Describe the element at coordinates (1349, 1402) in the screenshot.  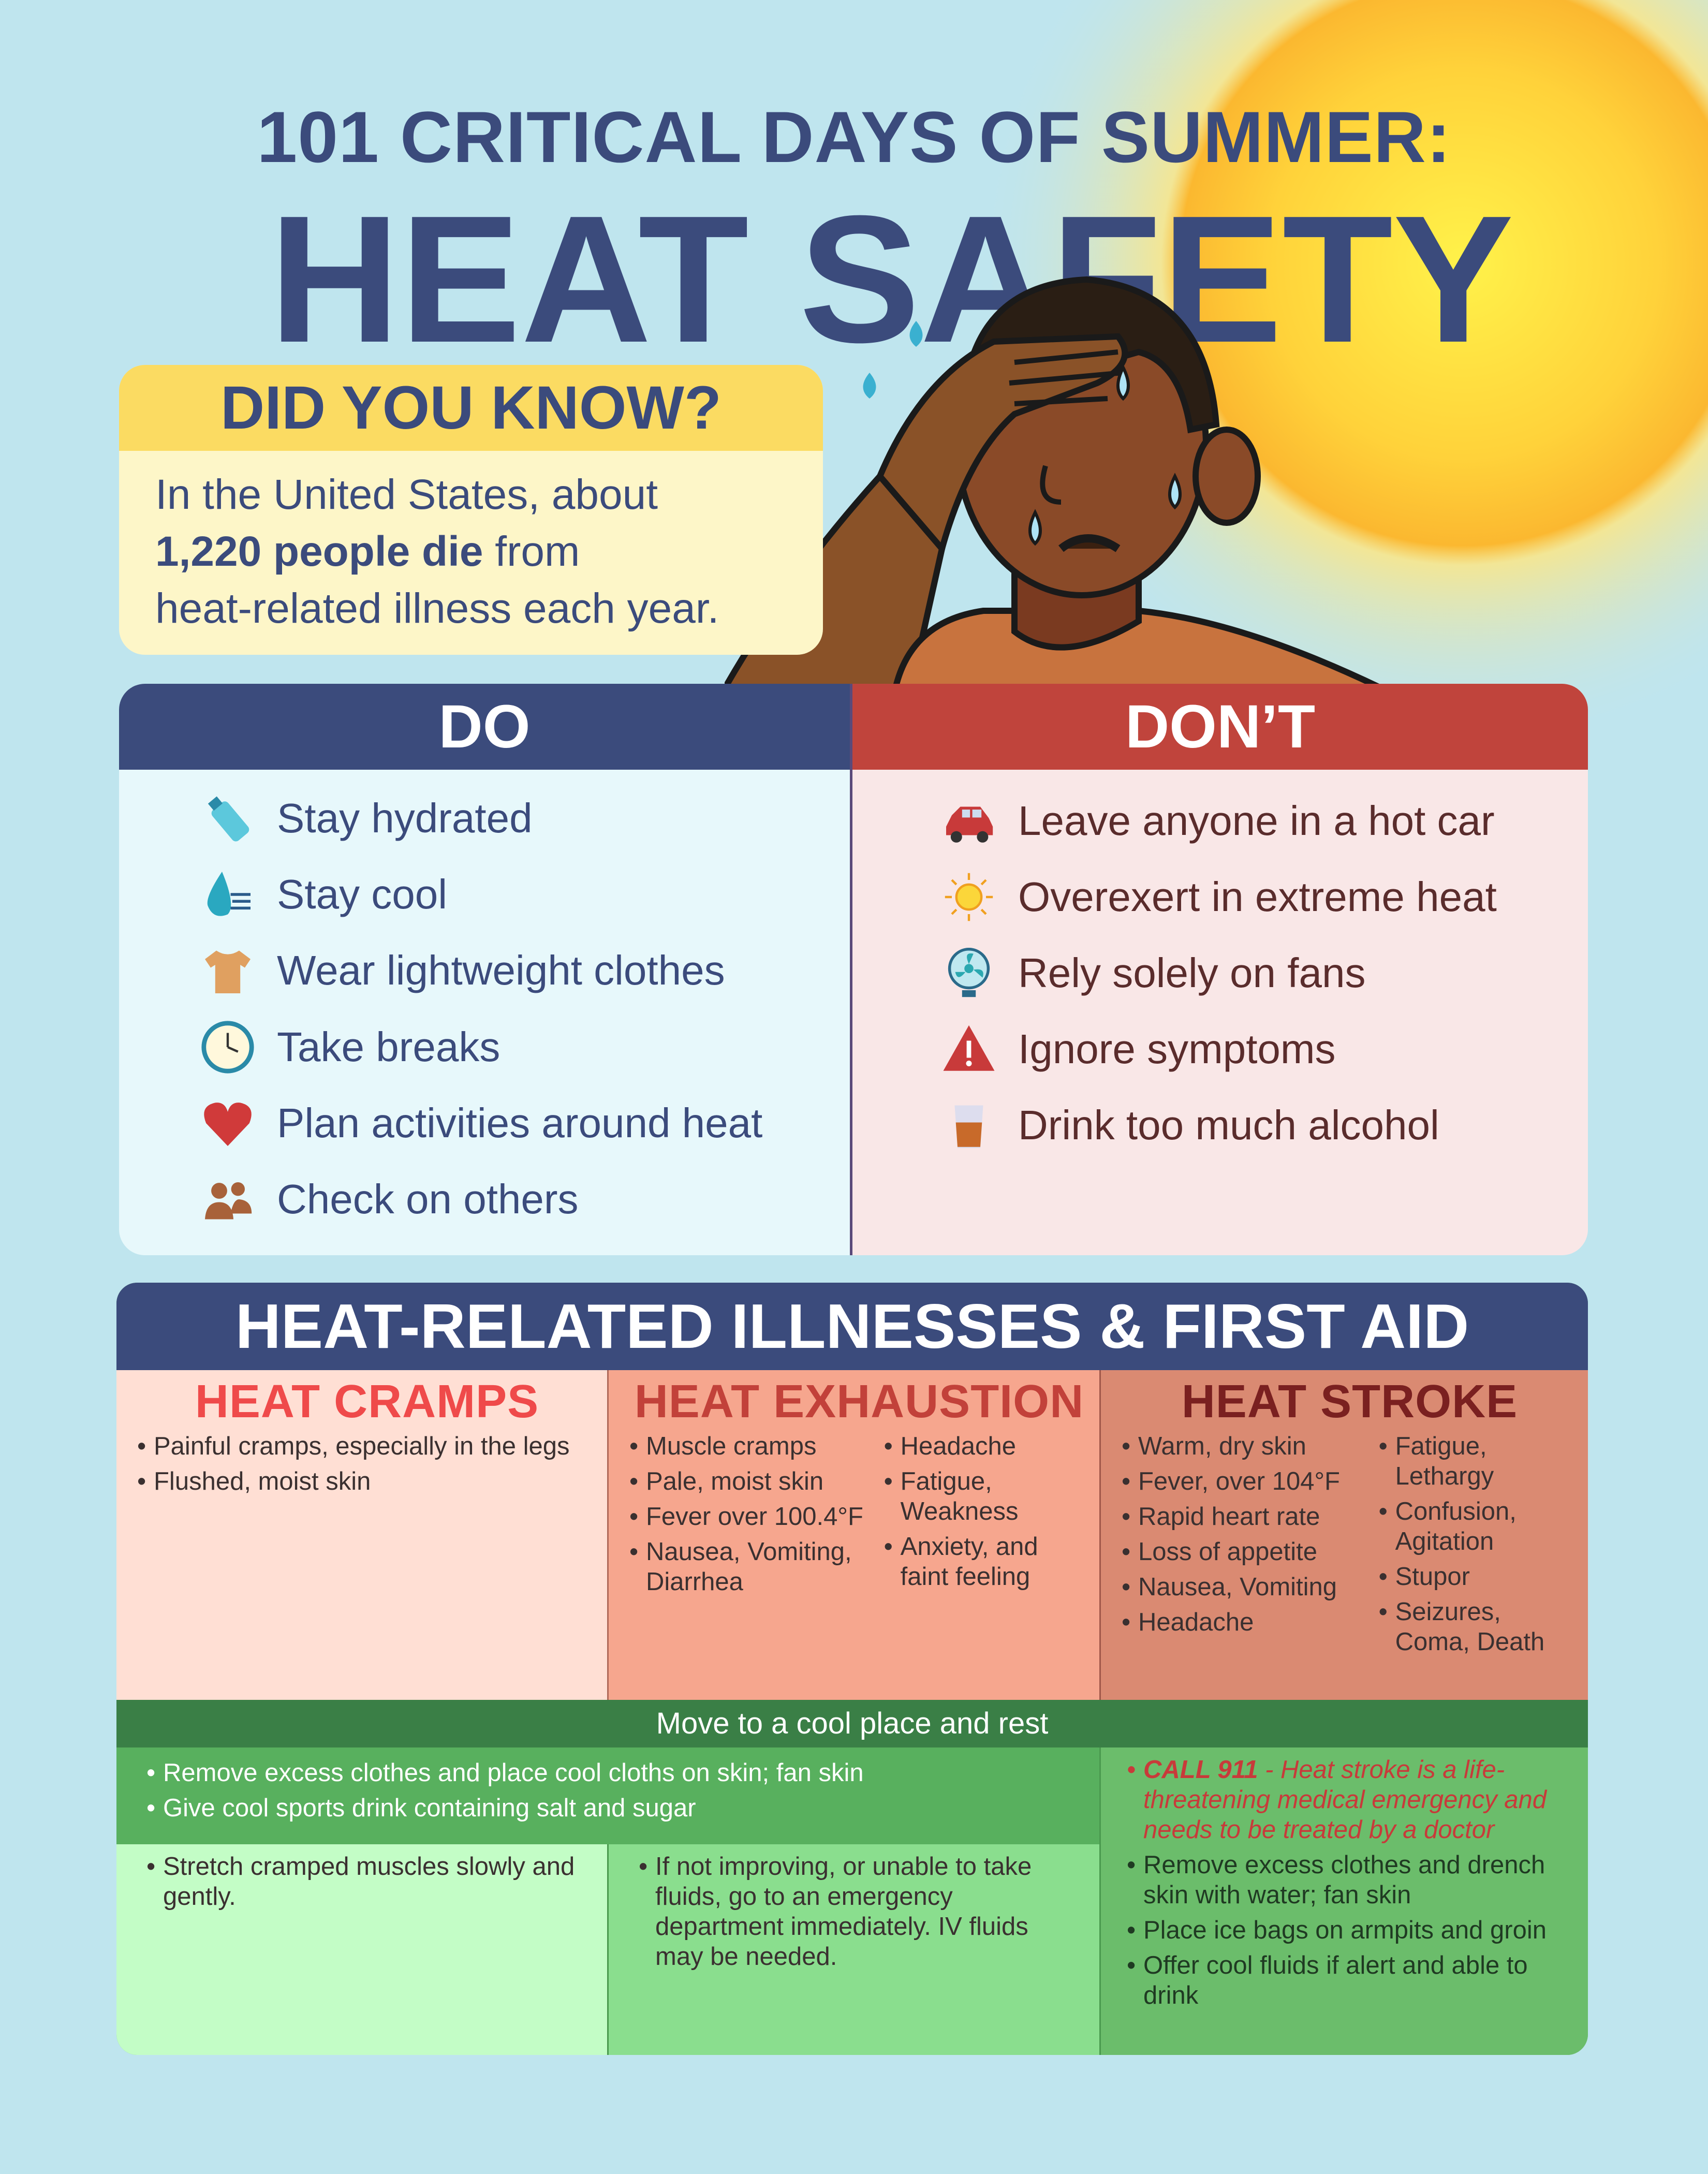
I see `heat-stroke-title: HEAT STROKE` at that location.